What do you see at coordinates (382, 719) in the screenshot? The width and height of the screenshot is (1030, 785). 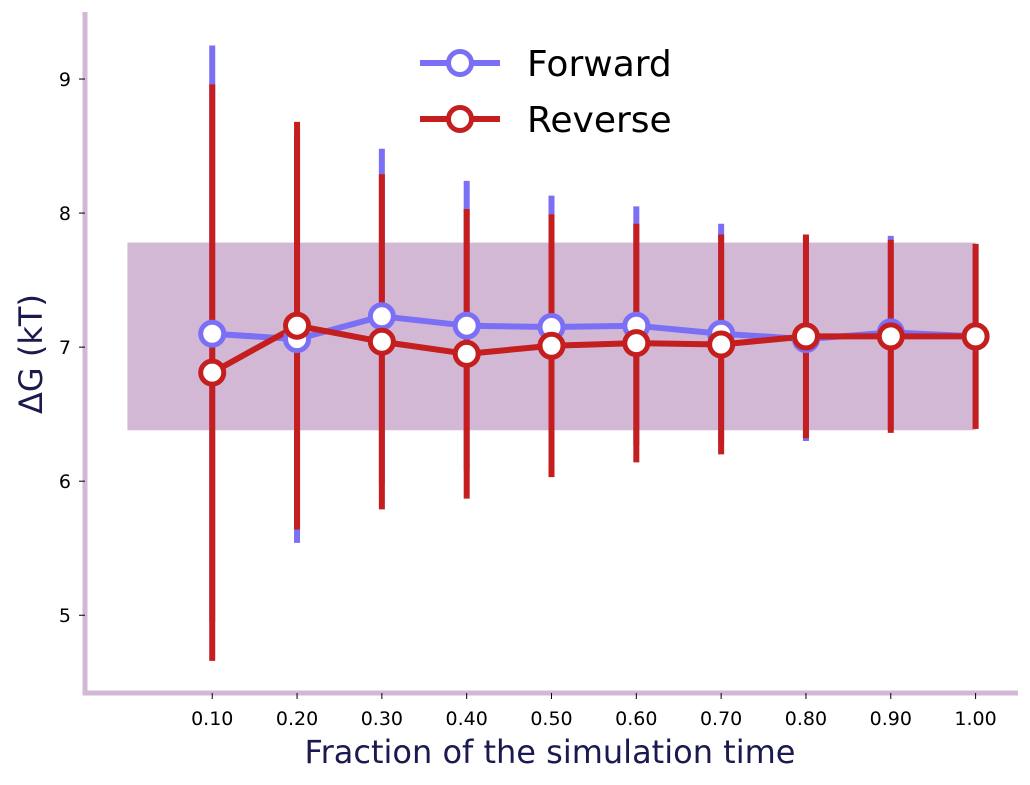 I see `x-tick-label: 0.30` at bounding box center [382, 719].